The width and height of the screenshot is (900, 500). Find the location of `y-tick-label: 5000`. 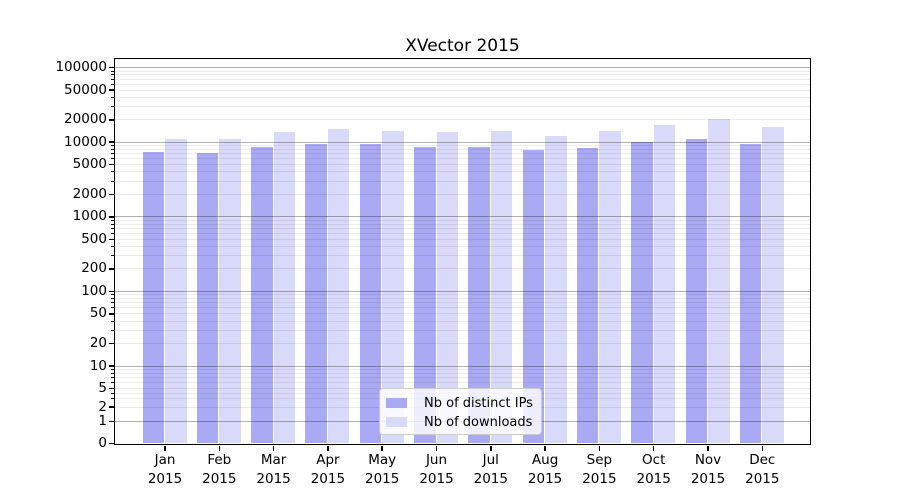

y-tick-label: 5000 is located at coordinates (89, 164).